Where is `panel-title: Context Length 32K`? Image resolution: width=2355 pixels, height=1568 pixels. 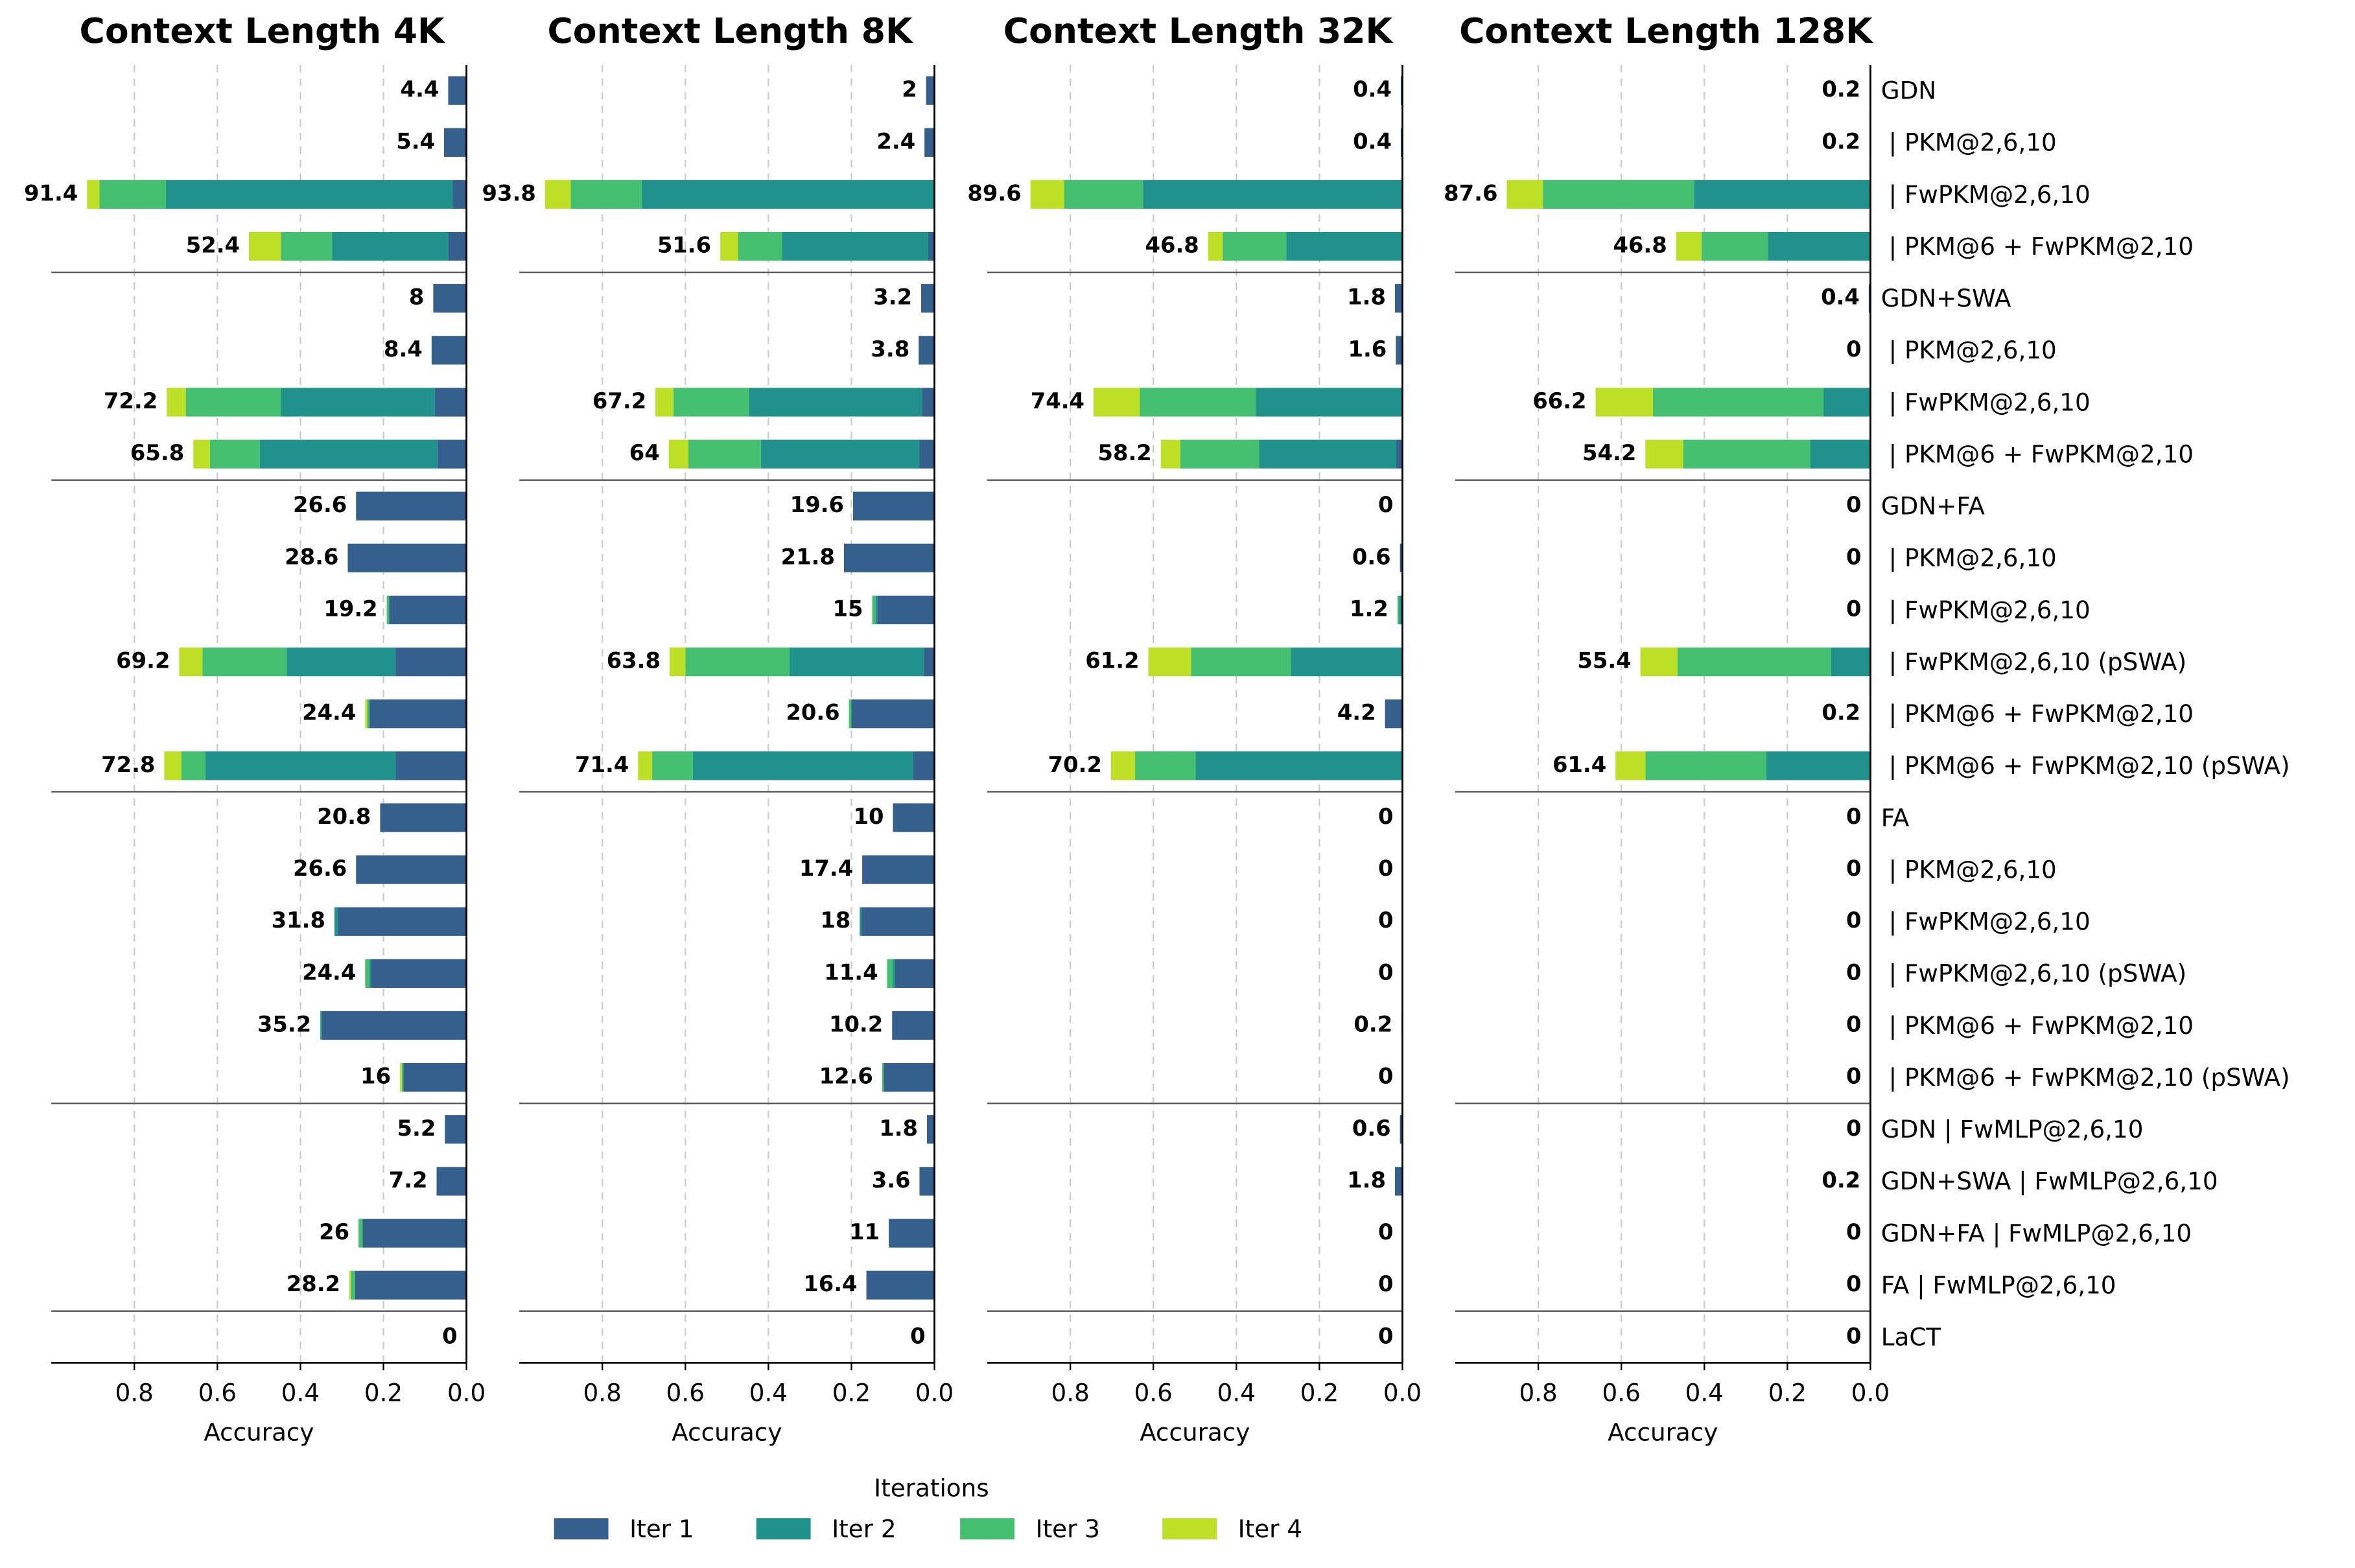
panel-title: Context Length 32K is located at coordinates (1199, 30).